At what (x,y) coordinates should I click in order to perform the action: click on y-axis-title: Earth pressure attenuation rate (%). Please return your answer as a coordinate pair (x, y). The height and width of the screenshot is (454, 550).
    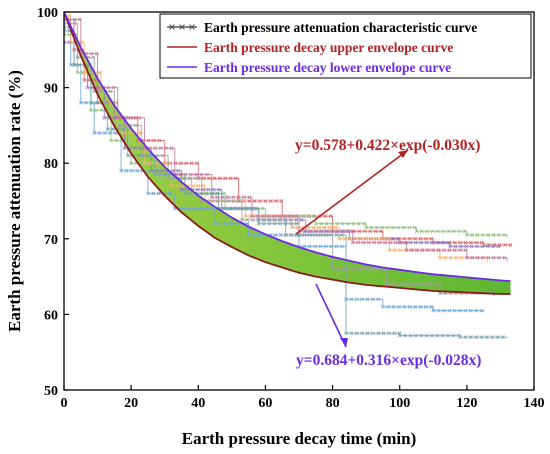
    Looking at the image, I should click on (14, 201).